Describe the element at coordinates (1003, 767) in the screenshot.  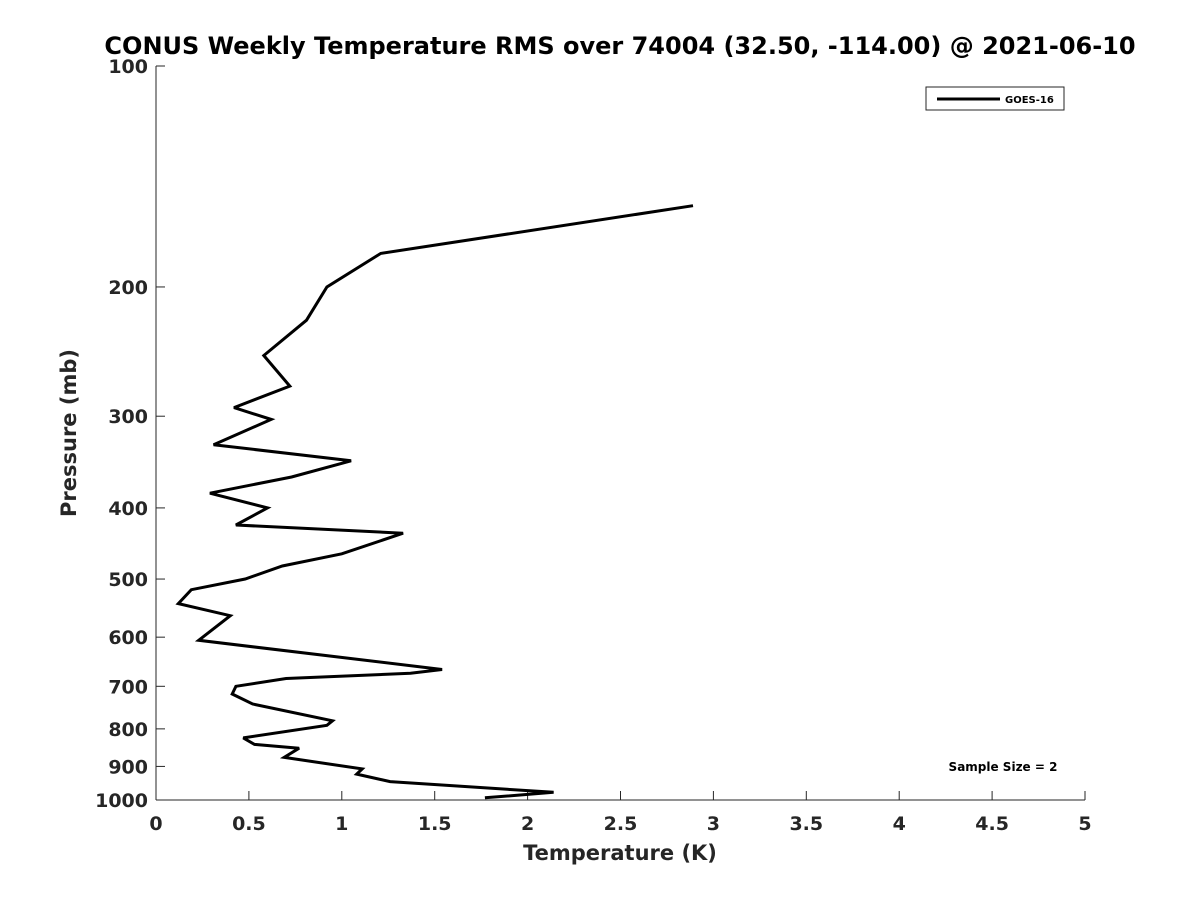
I see `sample-size-annotation: Sample Size = 2` at that location.